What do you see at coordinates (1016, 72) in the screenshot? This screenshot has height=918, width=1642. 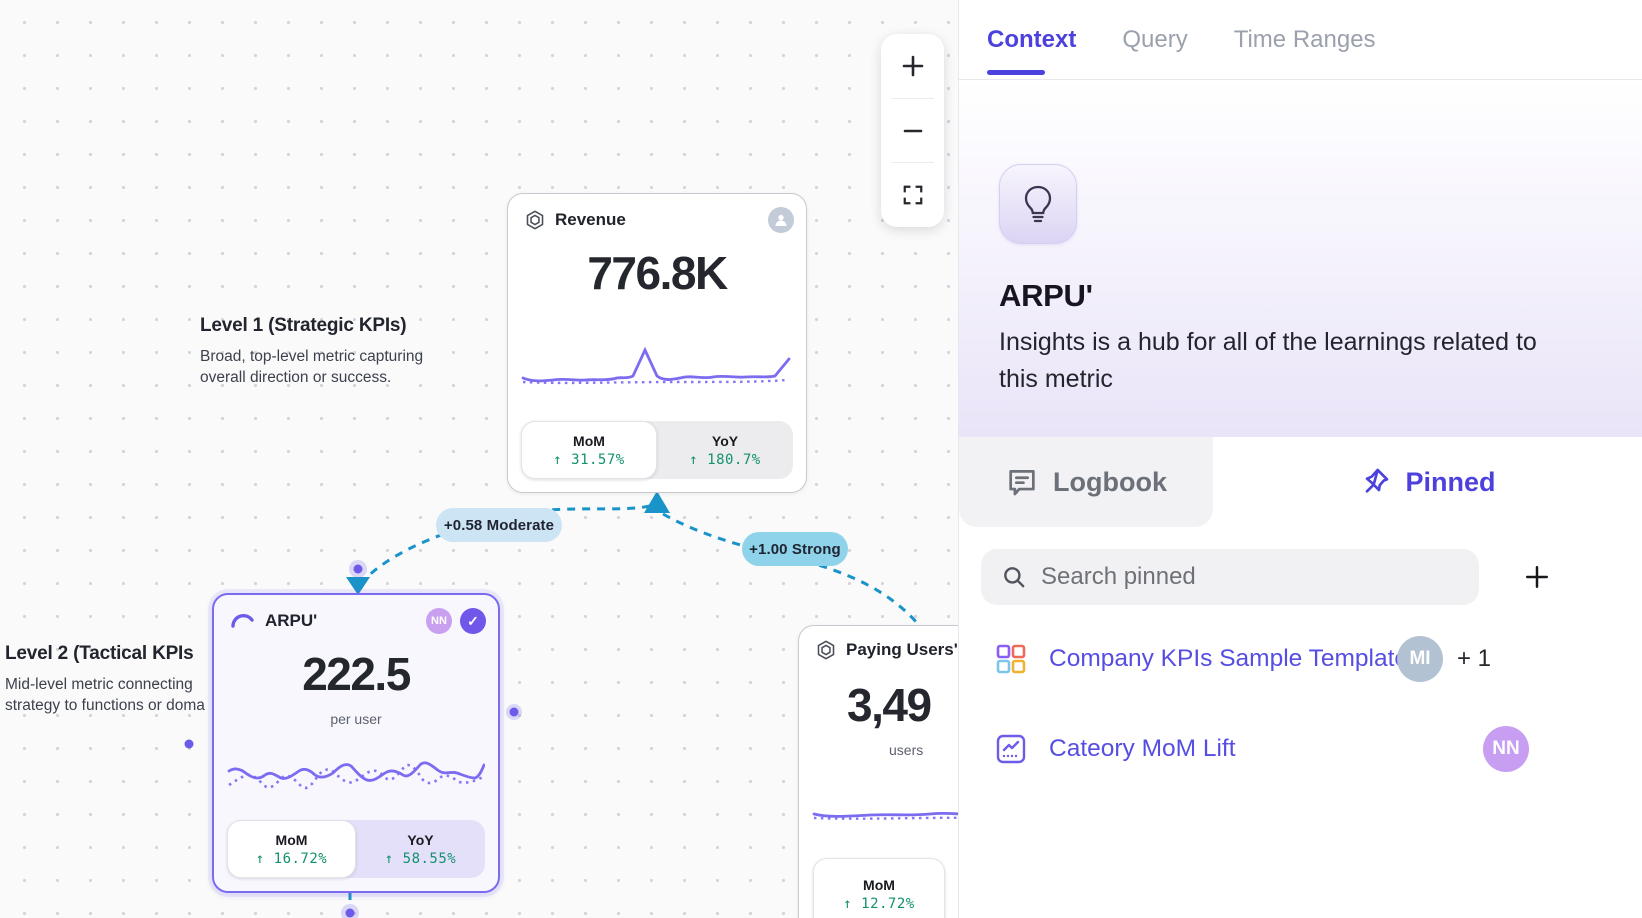 I see `active-tab-indicator` at bounding box center [1016, 72].